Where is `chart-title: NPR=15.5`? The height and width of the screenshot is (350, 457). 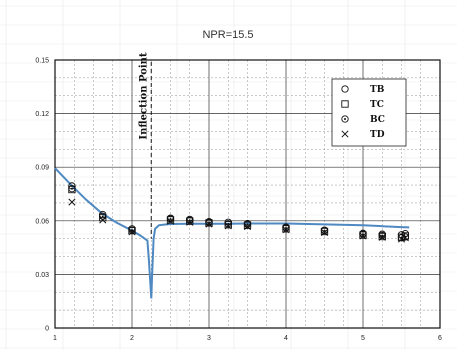
chart-title: NPR=15.5 is located at coordinates (227, 35).